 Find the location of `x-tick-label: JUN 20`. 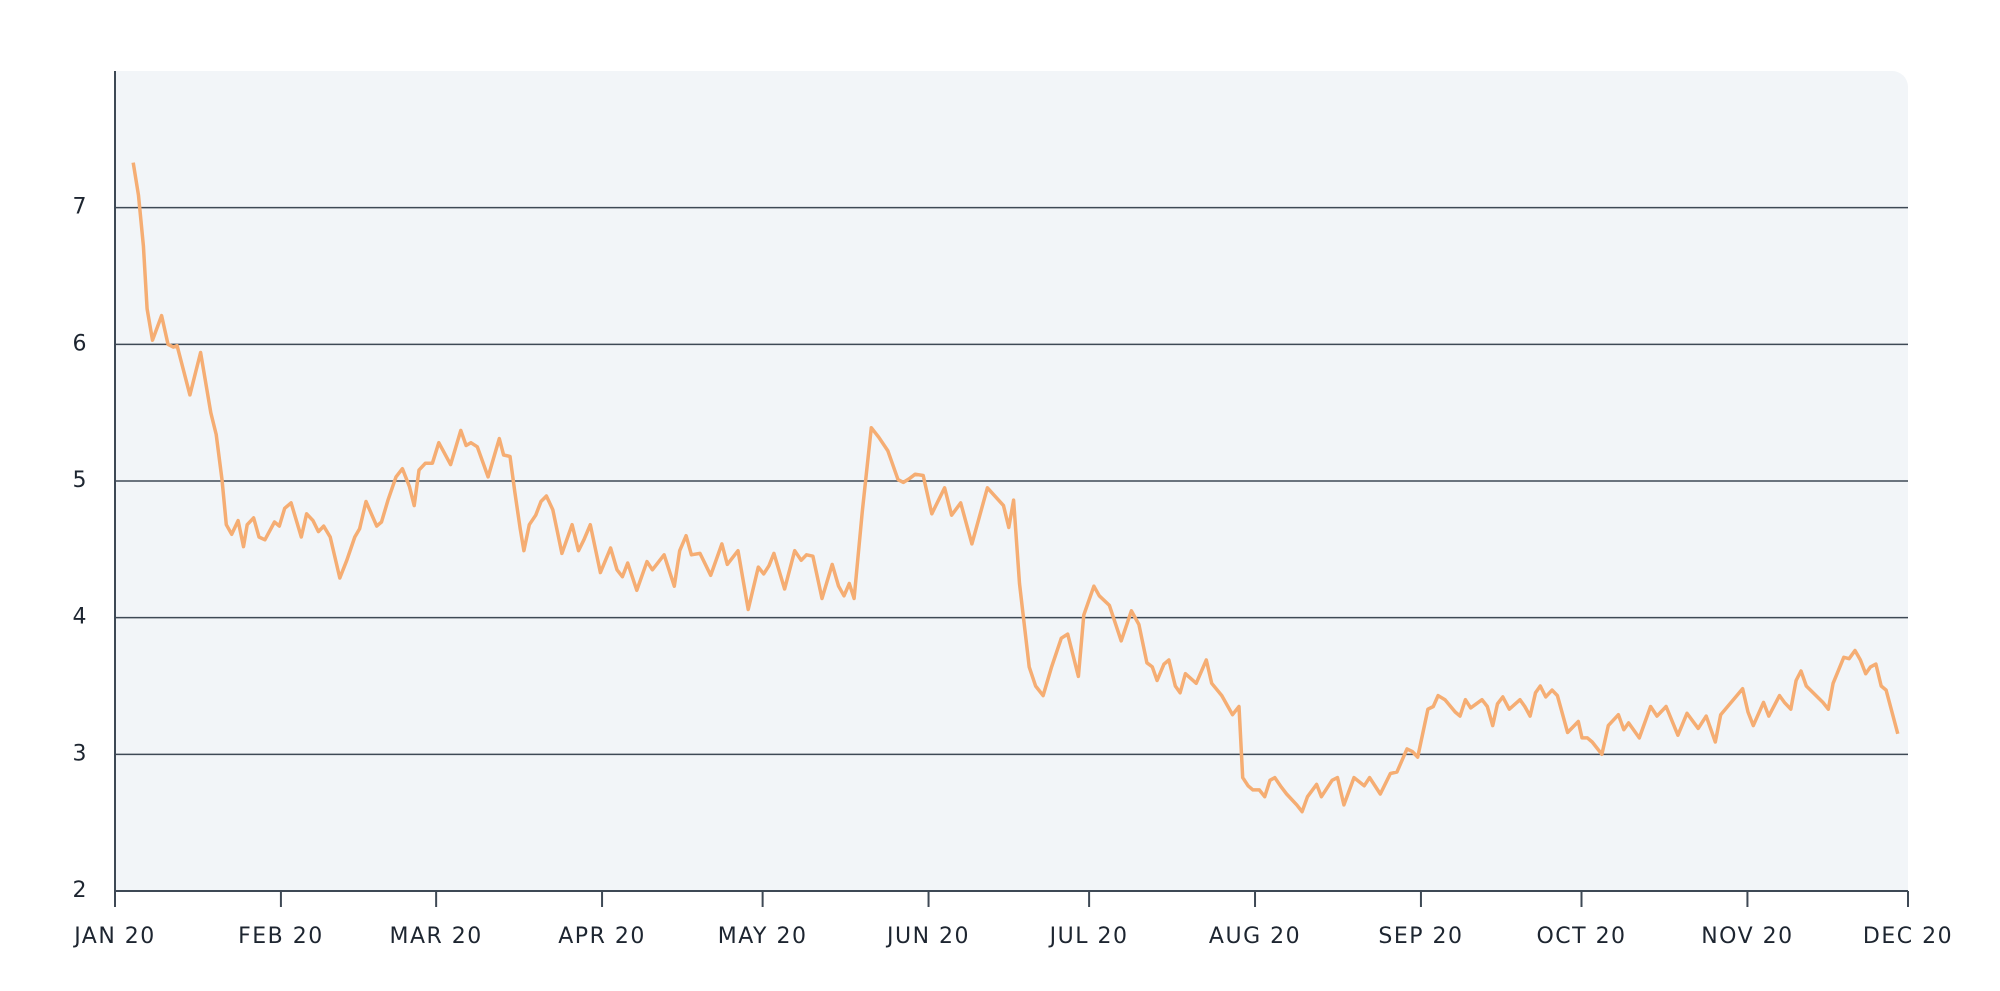

x-tick-label: JUN 20 is located at coordinates (927, 936).